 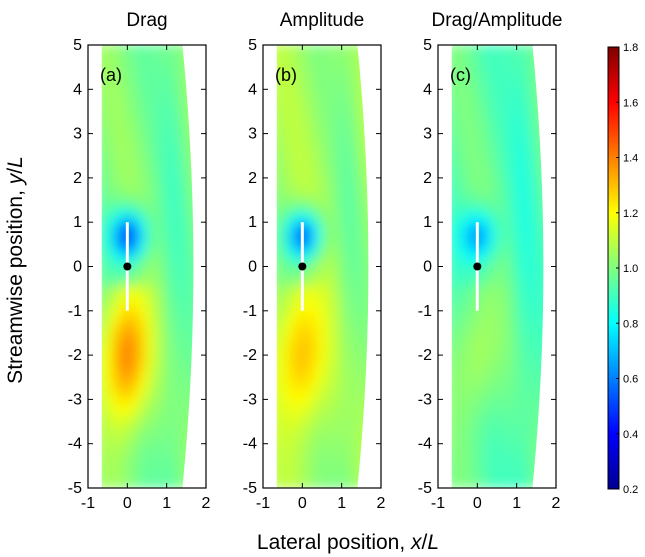 What do you see at coordinates (250, 488) in the screenshot?
I see `y-tick-label: -5` at bounding box center [250, 488].